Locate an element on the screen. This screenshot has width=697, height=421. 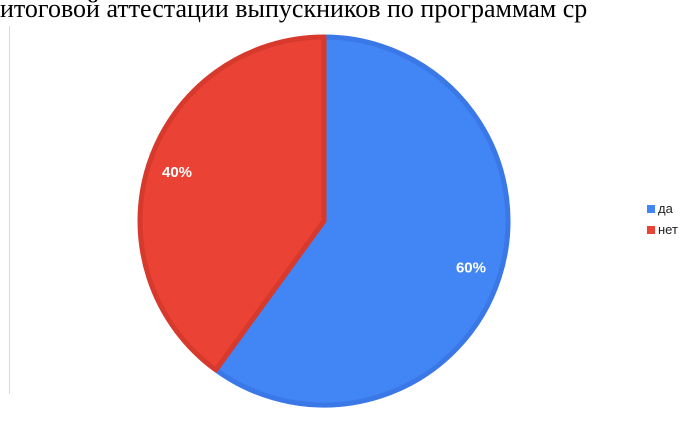
chart-legend: да нет is located at coordinates (662, 219).